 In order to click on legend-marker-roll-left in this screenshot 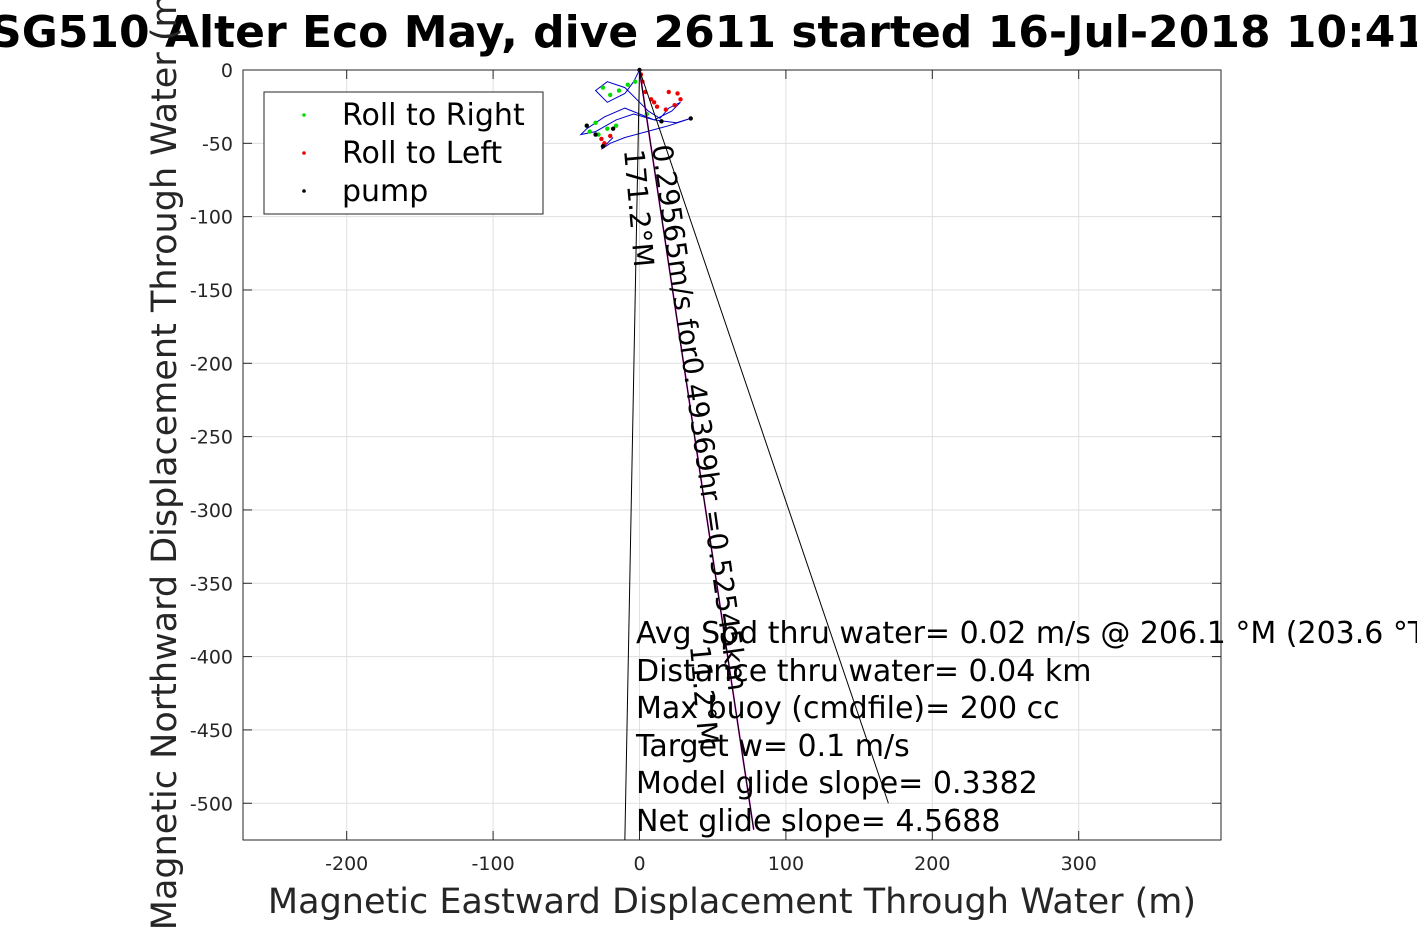, I will do `click(304, 153)`.